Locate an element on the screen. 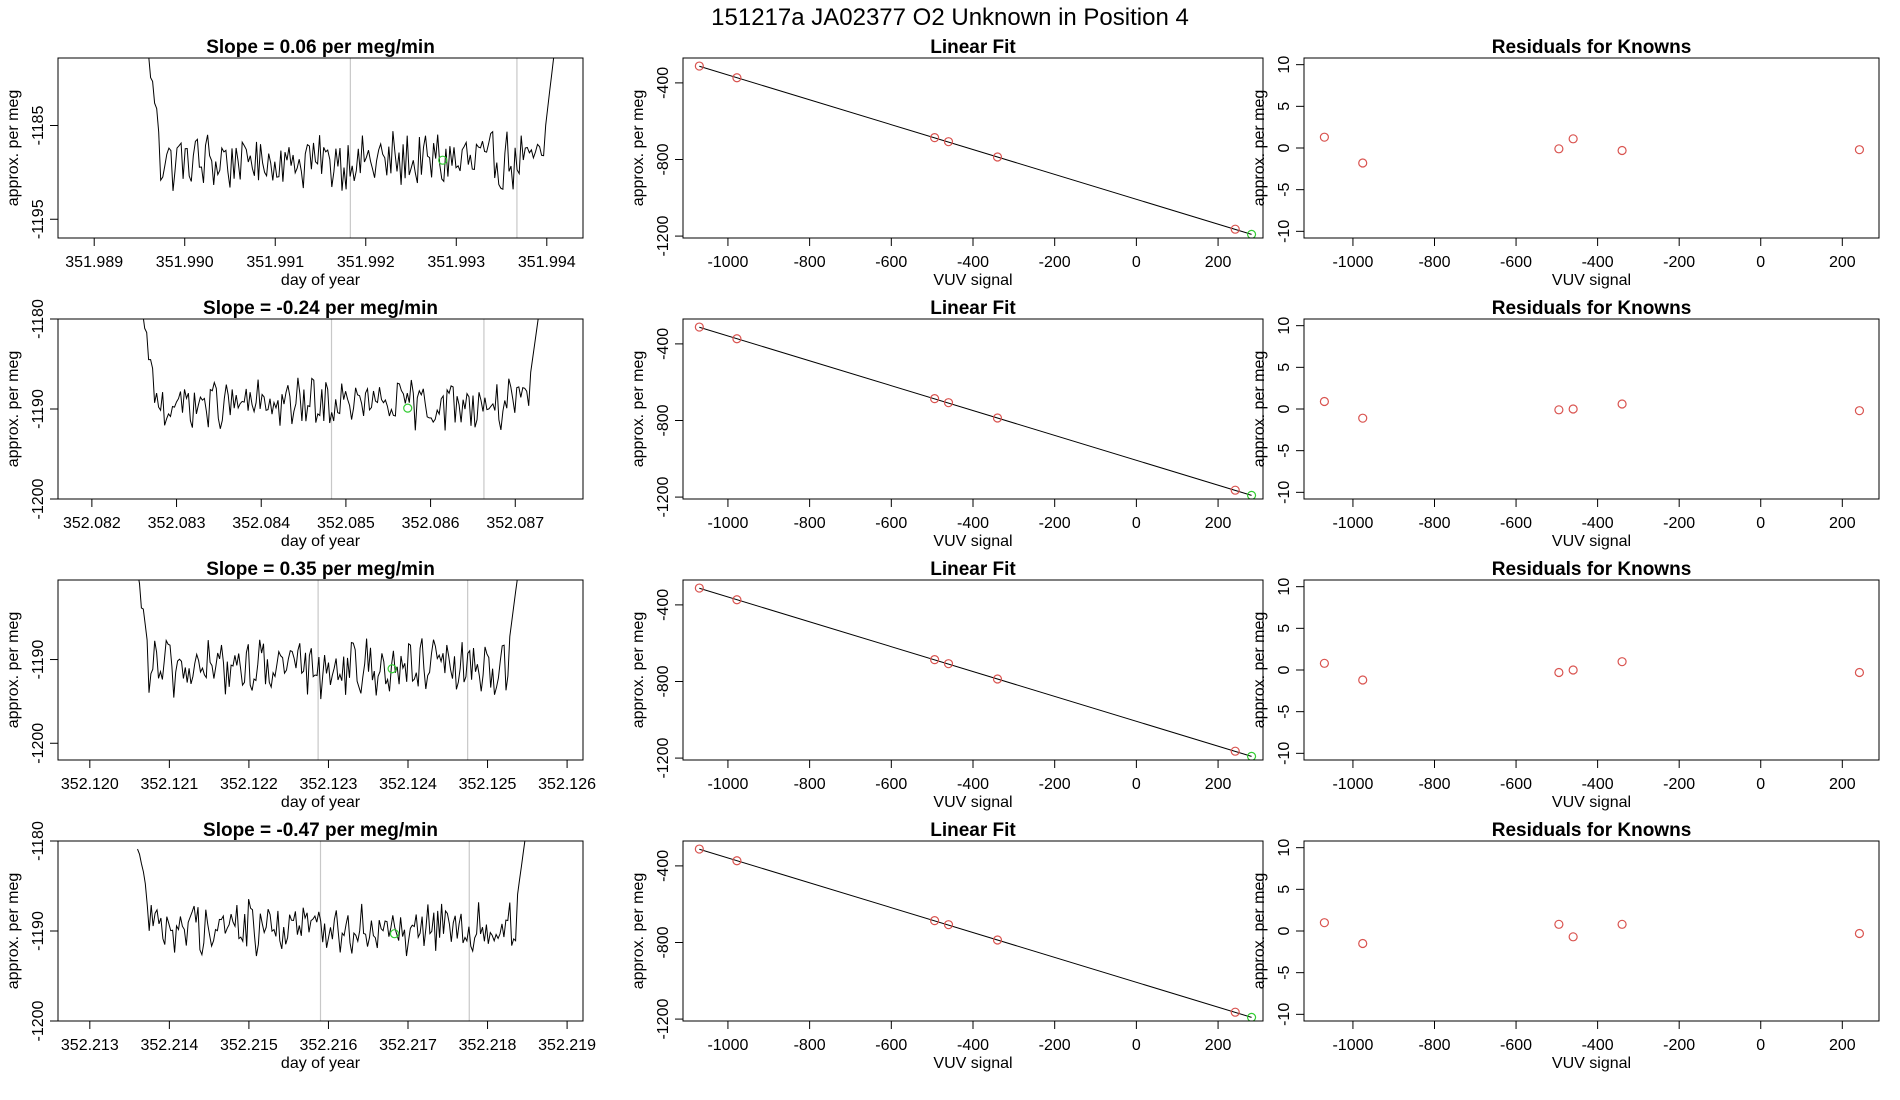 The image size is (1900, 1100). panel-title: Residuals for Knowns is located at coordinates (1592, 47).